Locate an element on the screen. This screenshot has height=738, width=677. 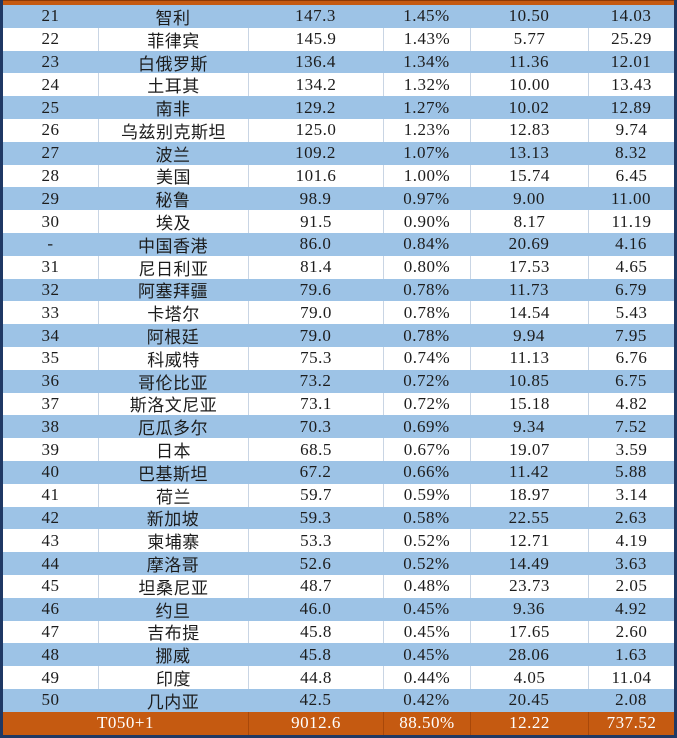
col6-cell: 11.19 is located at coordinates (631, 221).